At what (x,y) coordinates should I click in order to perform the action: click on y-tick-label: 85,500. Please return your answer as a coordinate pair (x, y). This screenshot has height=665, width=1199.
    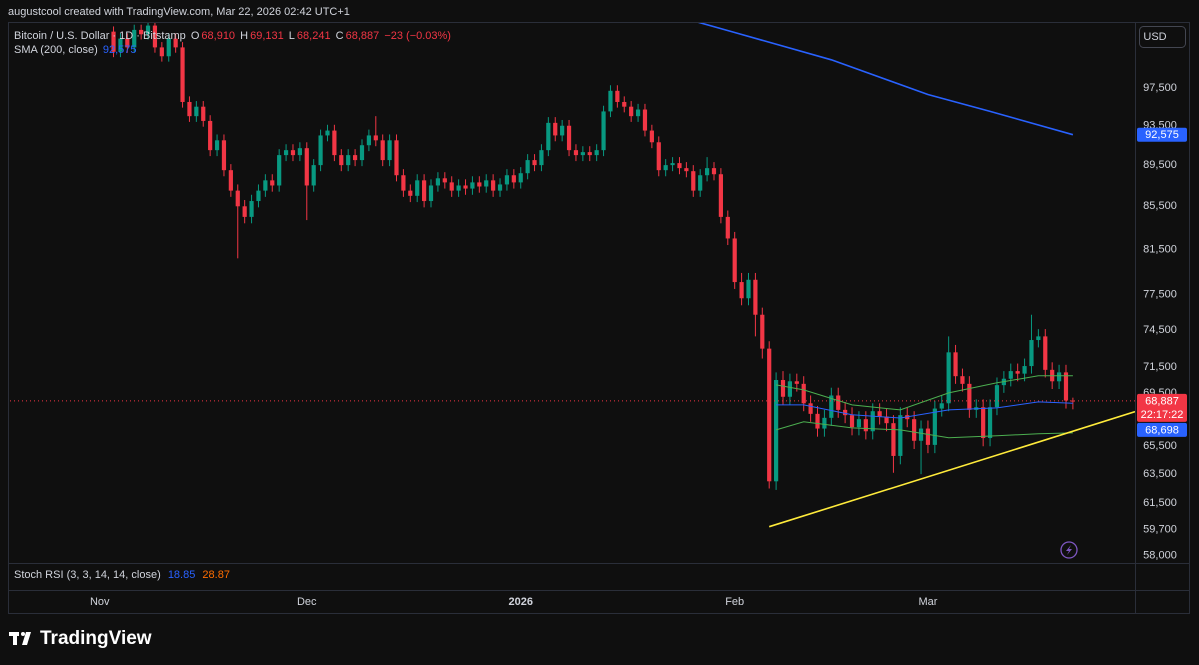
    Looking at the image, I should click on (1160, 206).